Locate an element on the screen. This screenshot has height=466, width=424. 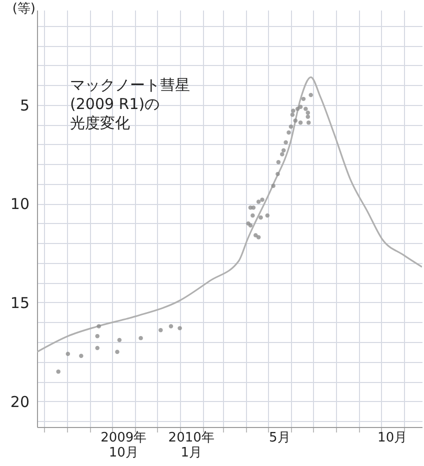
x-tick-label: 2010年 1月 is located at coordinates (191, 445).